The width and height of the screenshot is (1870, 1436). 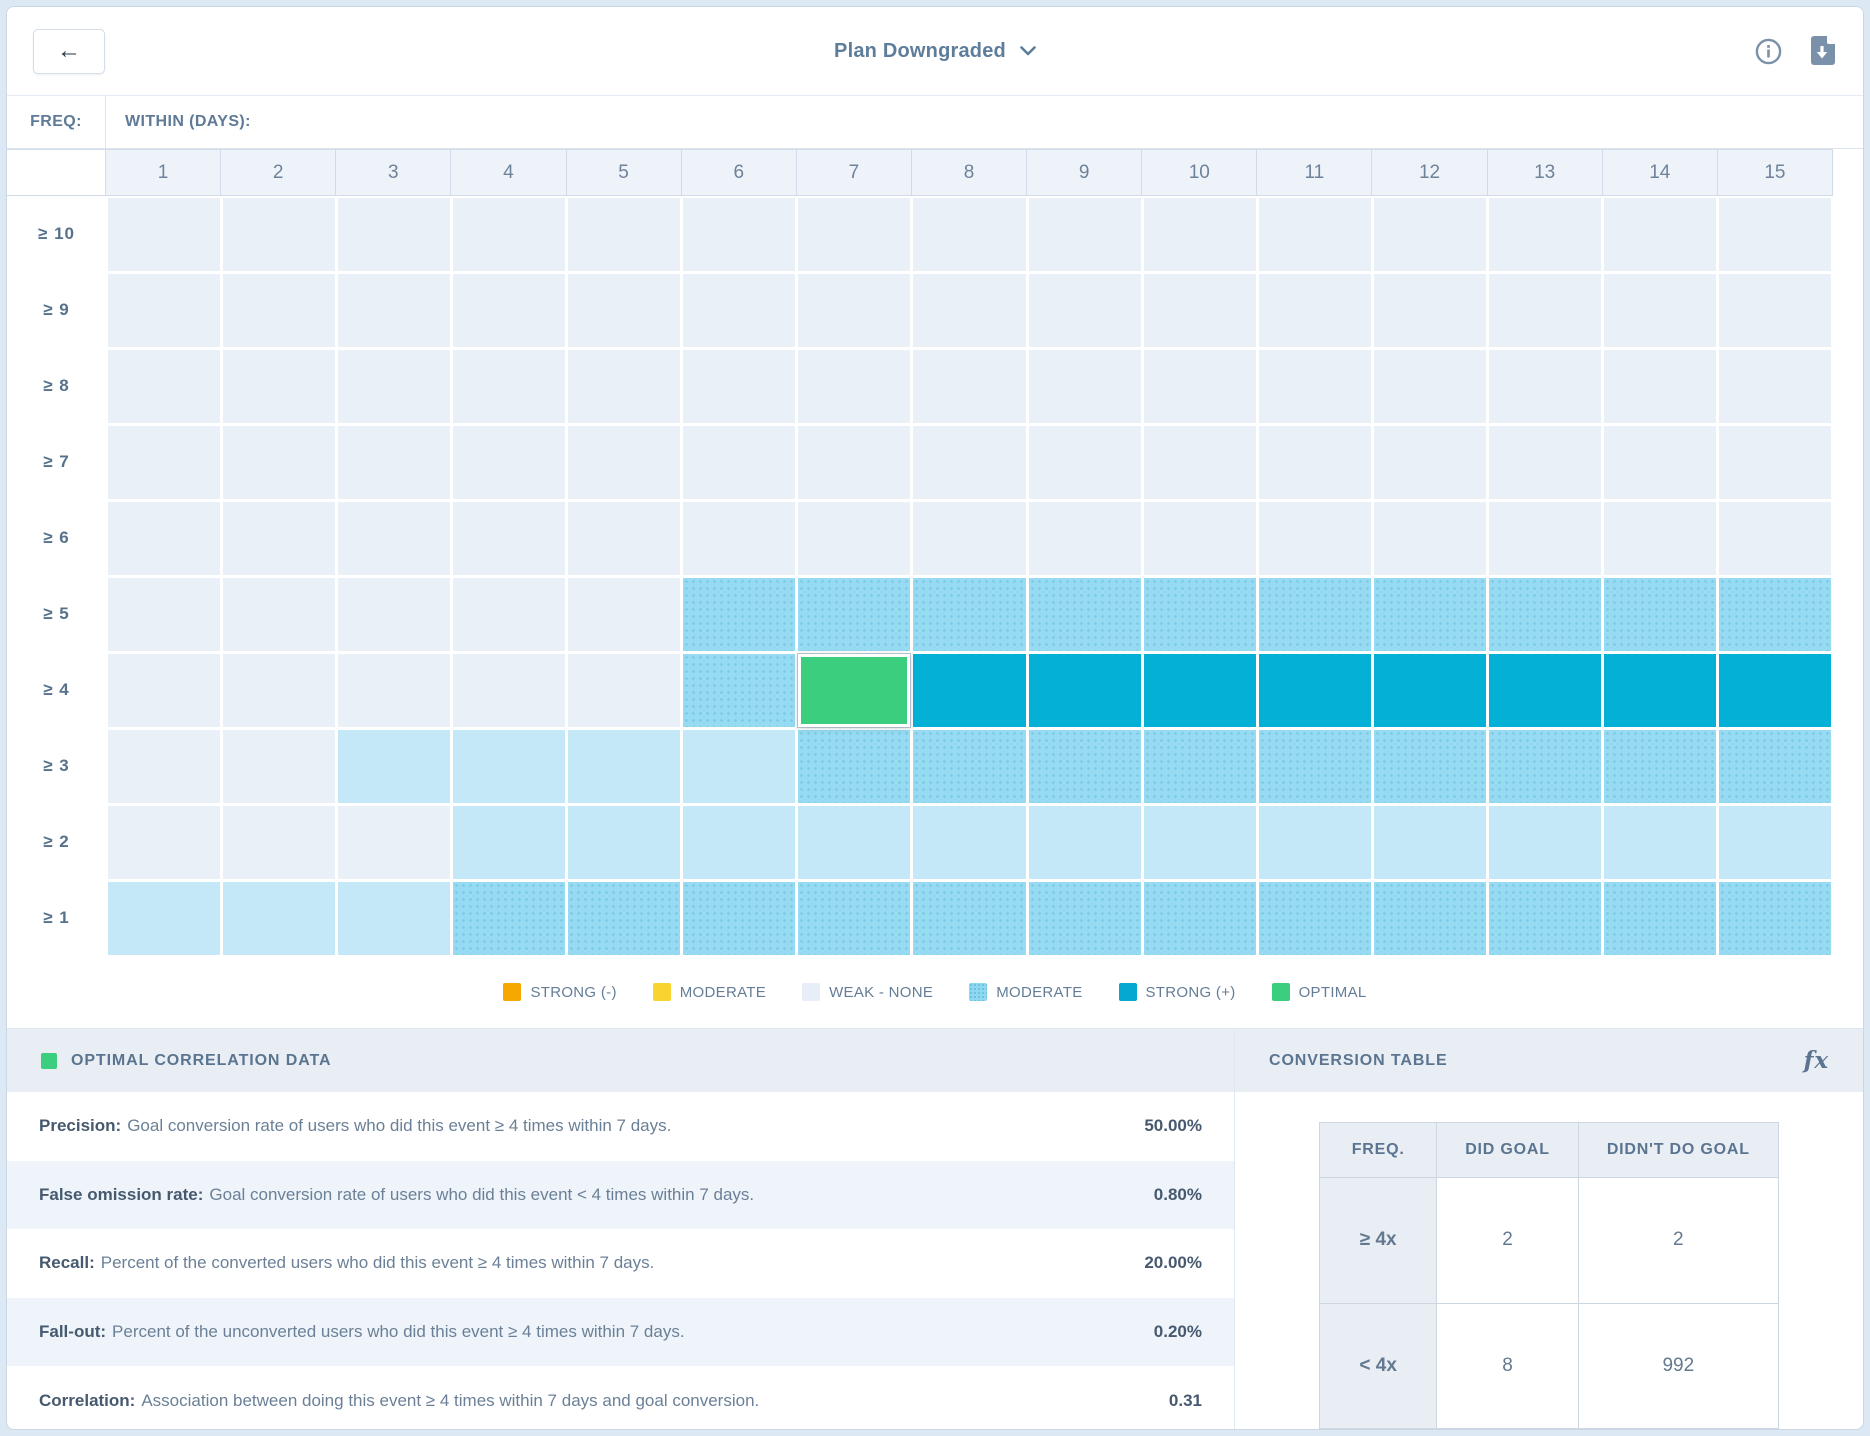 I want to click on back-button: ←, so click(x=69, y=51).